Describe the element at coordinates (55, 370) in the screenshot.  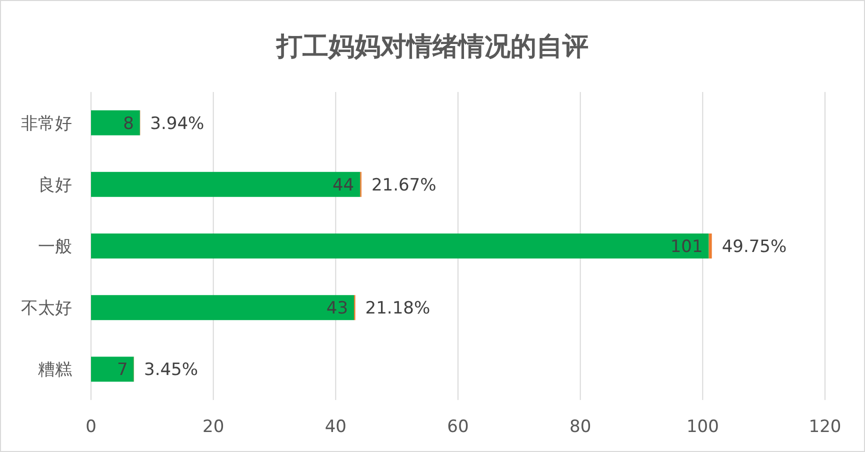
I see `y-tick-label: 糟糕` at that location.